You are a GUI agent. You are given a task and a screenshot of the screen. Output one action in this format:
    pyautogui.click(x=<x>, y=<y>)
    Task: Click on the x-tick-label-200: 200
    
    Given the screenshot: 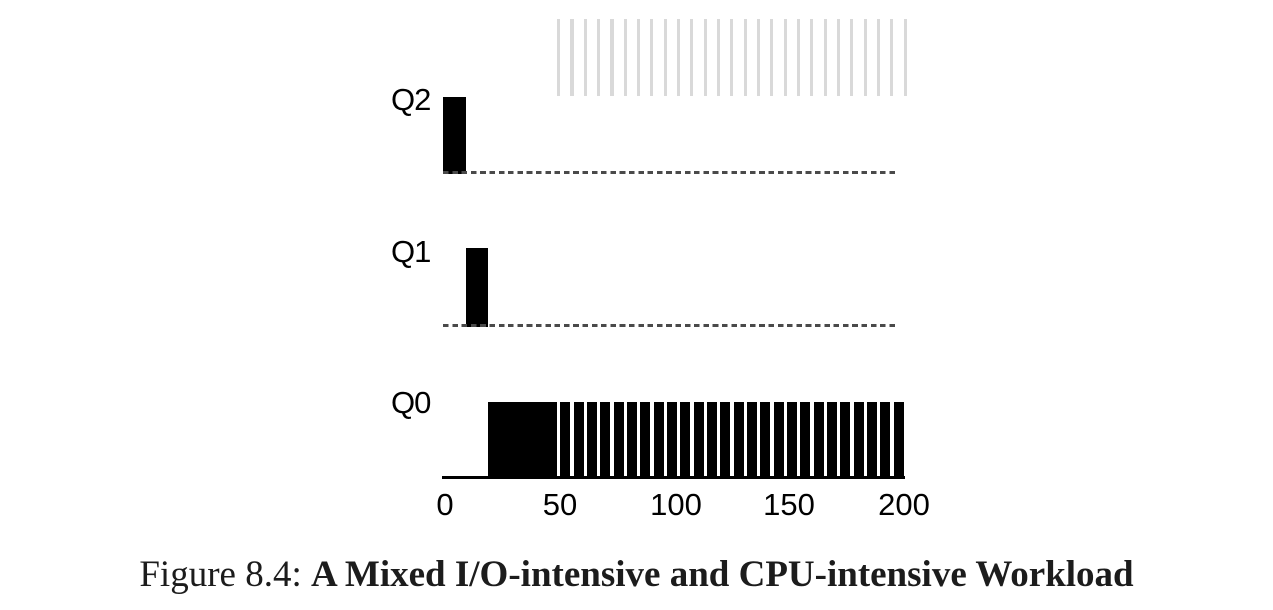 What is the action you would take?
    pyautogui.click(x=904, y=504)
    